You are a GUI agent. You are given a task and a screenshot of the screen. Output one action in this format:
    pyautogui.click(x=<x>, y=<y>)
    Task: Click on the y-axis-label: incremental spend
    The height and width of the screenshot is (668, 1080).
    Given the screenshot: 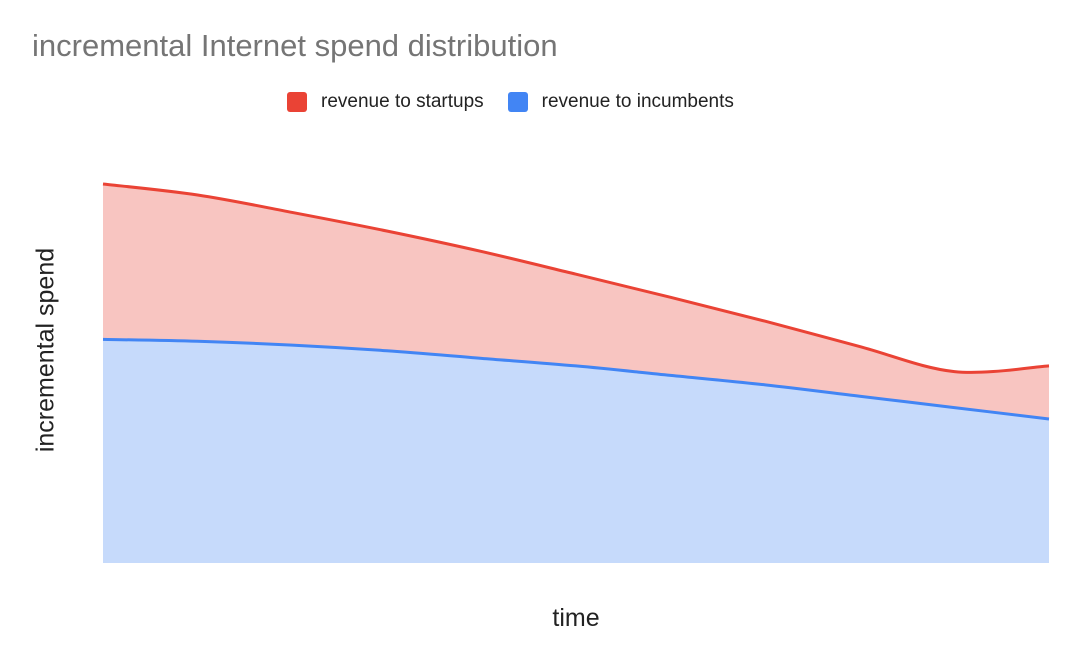 What is the action you would take?
    pyautogui.click(x=45, y=350)
    